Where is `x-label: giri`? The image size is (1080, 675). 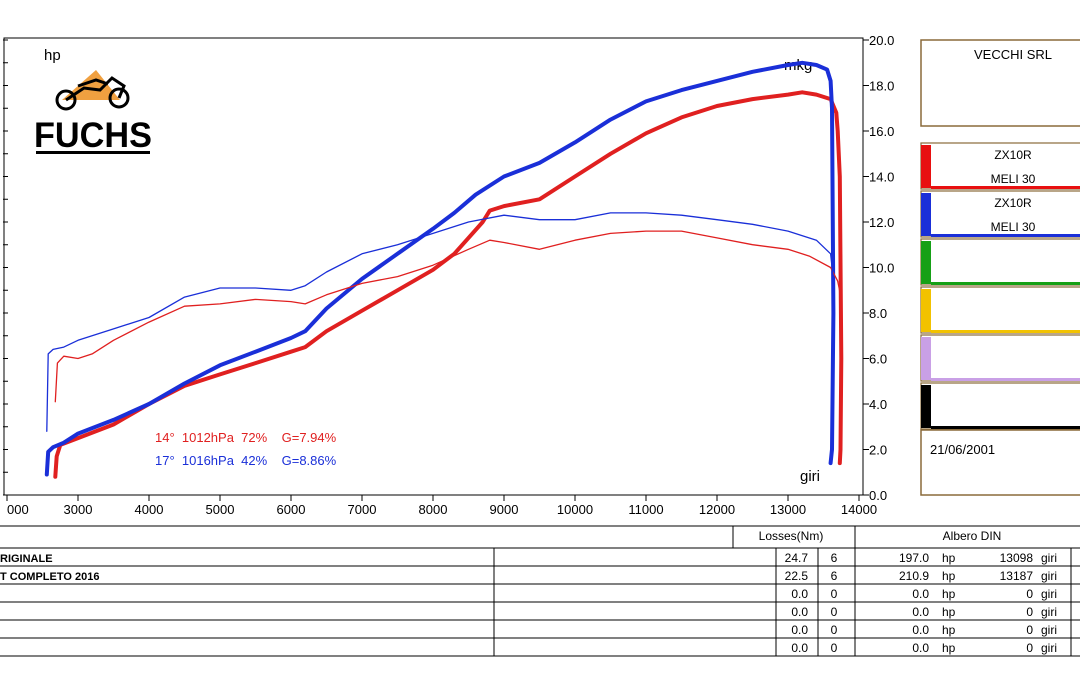 x-label: giri is located at coordinates (810, 476).